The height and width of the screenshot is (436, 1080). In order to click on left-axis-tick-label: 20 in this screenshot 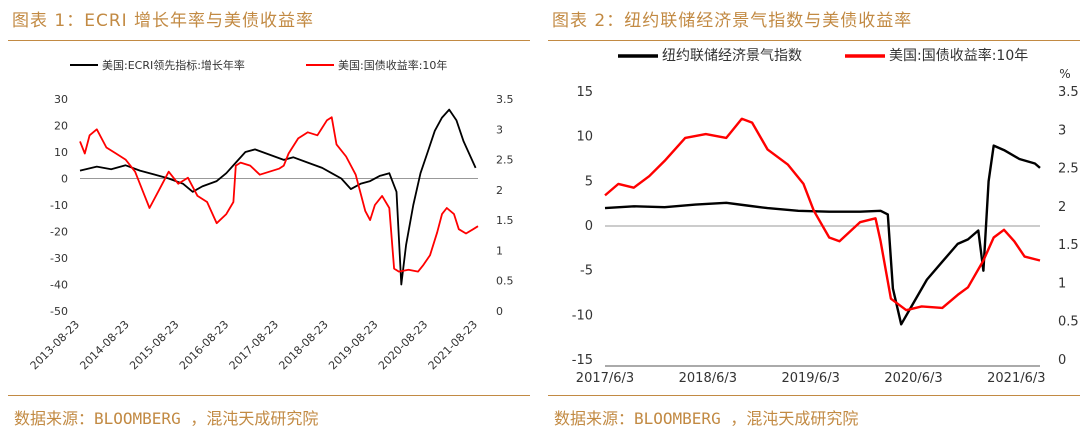, I will do `click(61, 126)`.